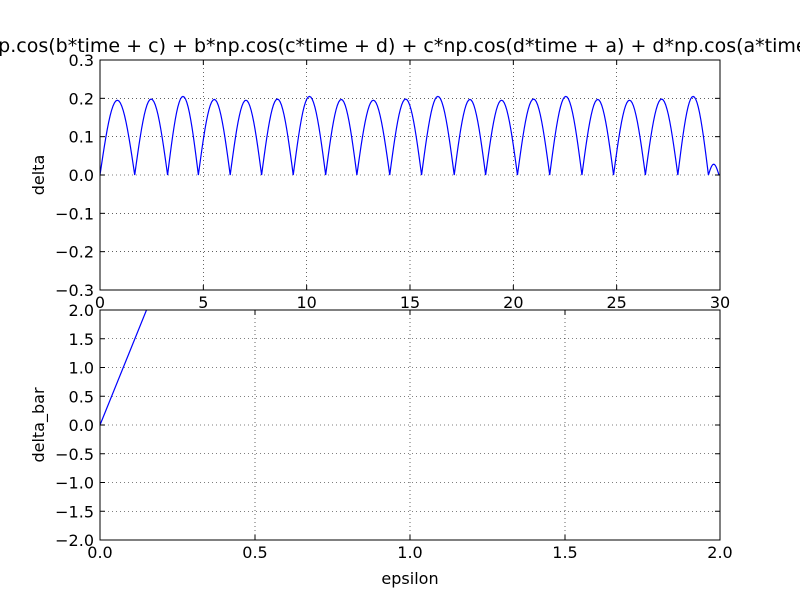 Image resolution: width=800 pixels, height=600 pixels. What do you see at coordinates (409, 578) in the screenshot?
I see `x-axis-label: epsilon` at bounding box center [409, 578].